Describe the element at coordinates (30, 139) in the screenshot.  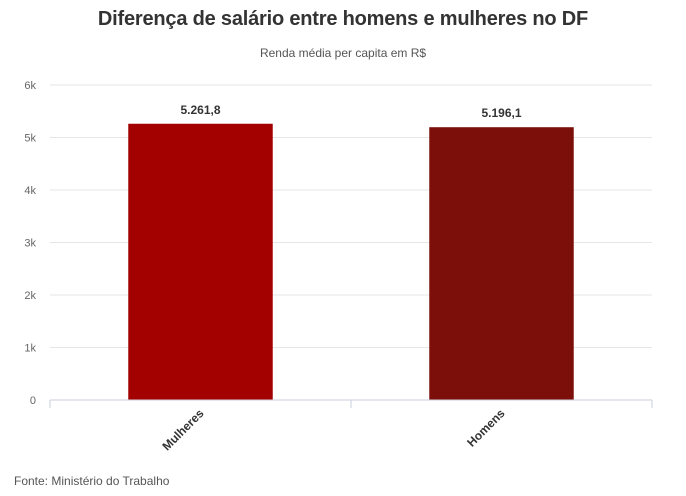
I see `y-tick-label: 5k` at that location.